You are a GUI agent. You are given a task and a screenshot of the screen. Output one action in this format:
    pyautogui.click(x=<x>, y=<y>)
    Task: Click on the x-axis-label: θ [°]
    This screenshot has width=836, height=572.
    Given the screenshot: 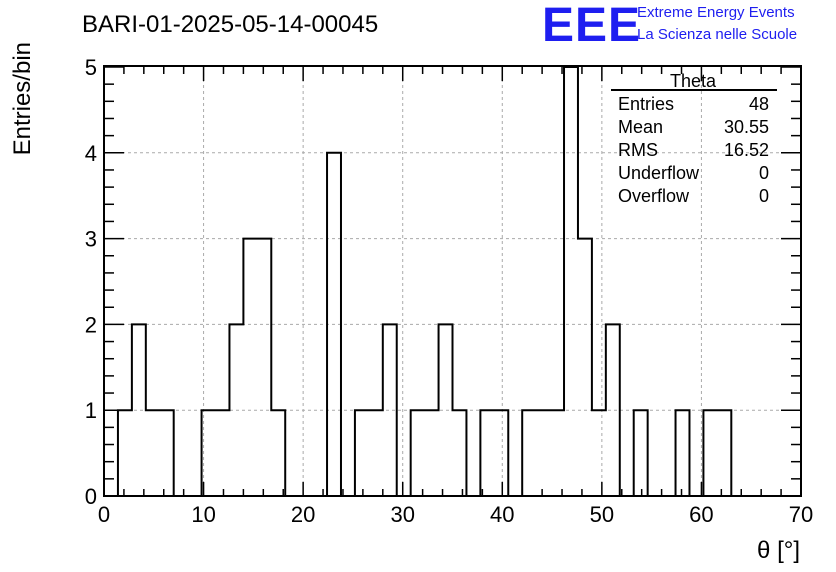 What is the action you would take?
    pyautogui.click(x=778, y=550)
    